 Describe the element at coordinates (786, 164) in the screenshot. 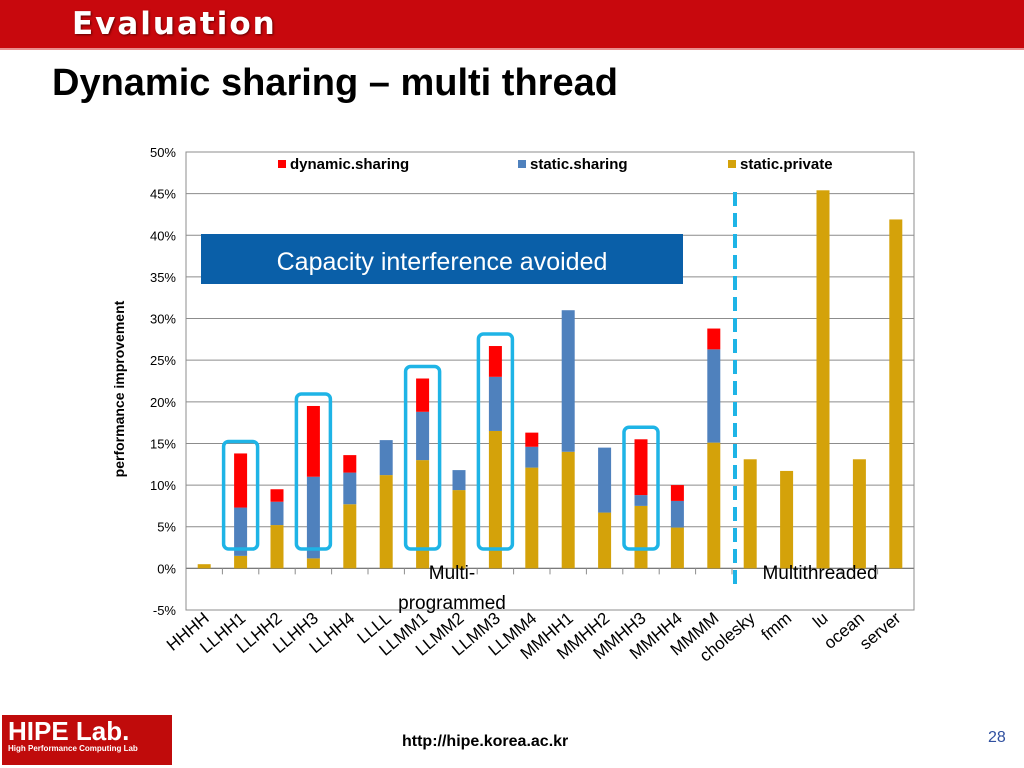

I see `legend-label: static.private` at that location.